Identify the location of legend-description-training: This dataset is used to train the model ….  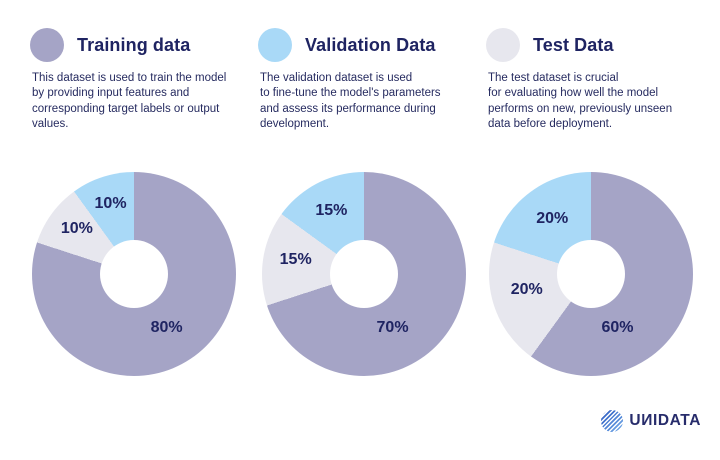
(129, 101).